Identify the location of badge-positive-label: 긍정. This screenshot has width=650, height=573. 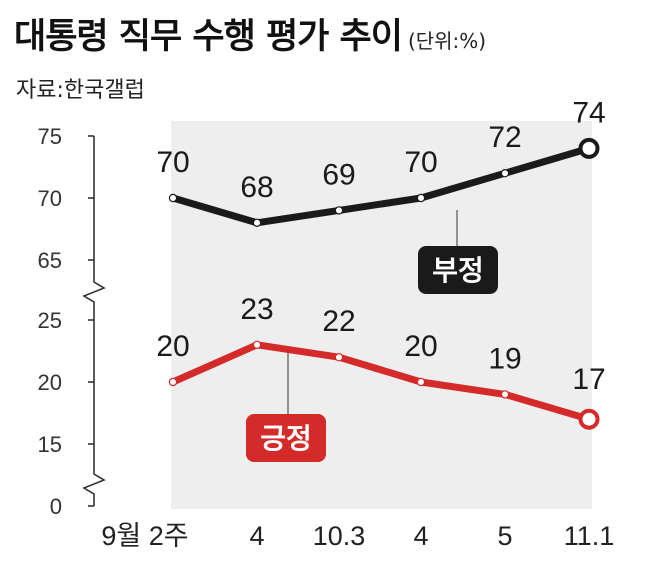
(286, 438).